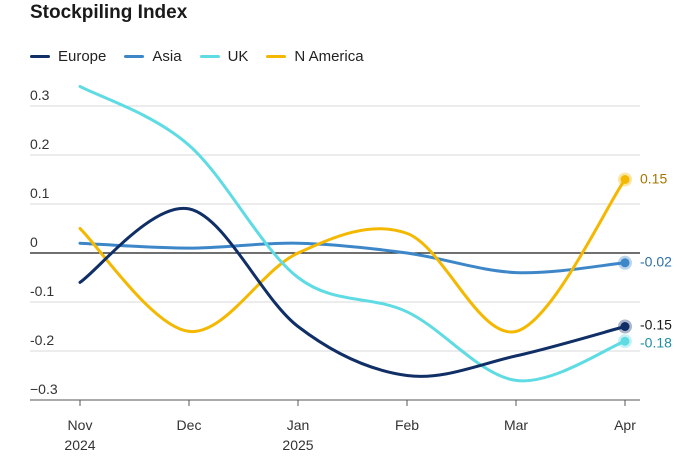  Describe the element at coordinates (625, 341) in the screenshot. I see `end-point-uk` at that location.